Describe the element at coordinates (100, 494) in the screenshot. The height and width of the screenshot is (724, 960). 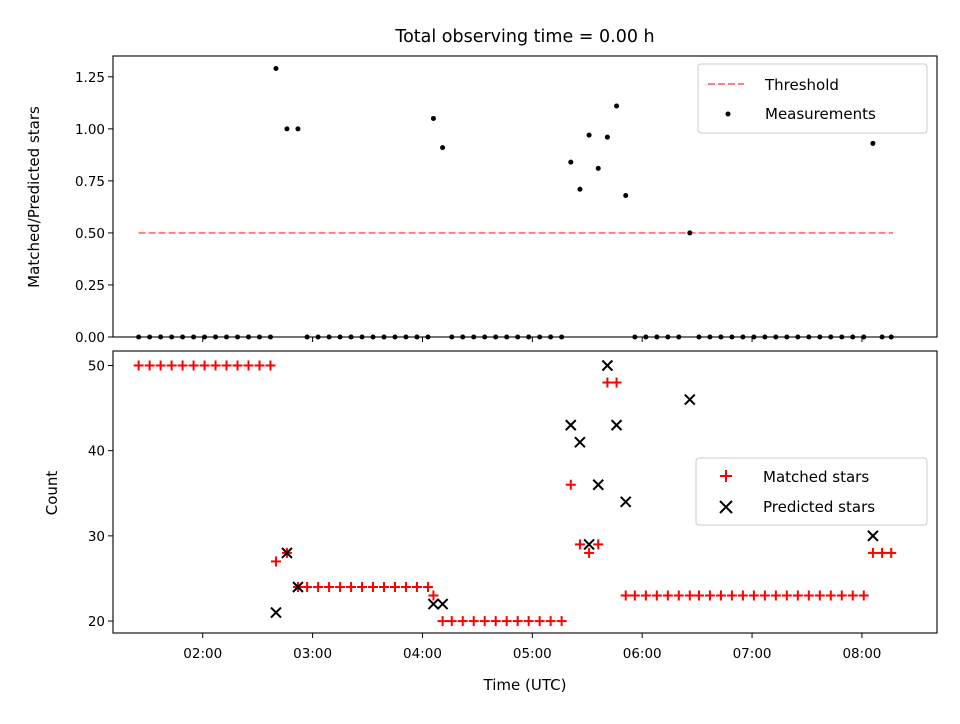
I see `bottom-y-ticks: 20 30 40 50` at that location.